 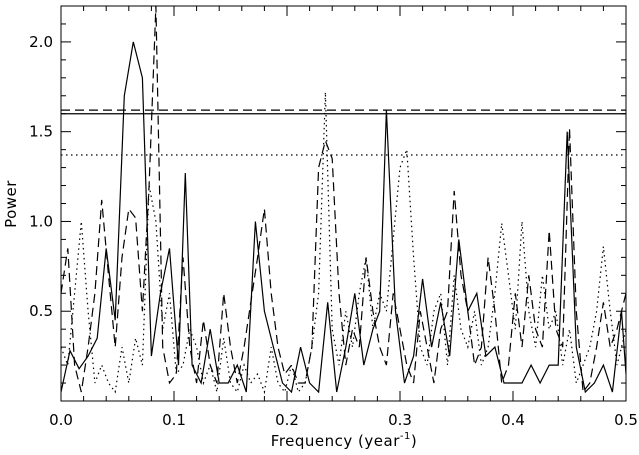 I want to click on y-tick-label: 2.0, so click(x=41, y=42).